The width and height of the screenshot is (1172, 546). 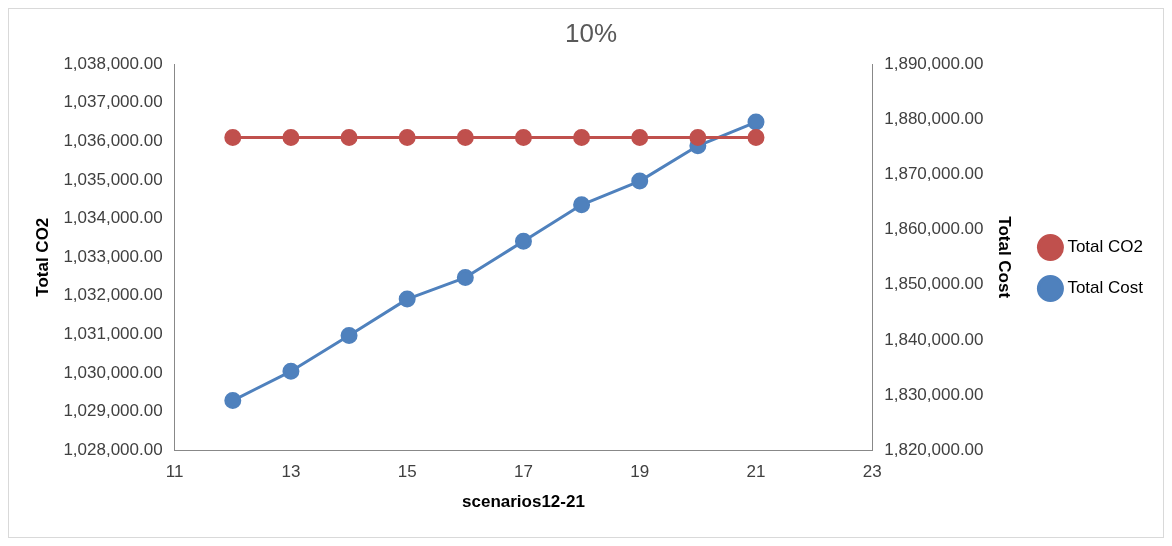 What do you see at coordinates (523, 472) in the screenshot?
I see `x-tick-label: 17` at bounding box center [523, 472].